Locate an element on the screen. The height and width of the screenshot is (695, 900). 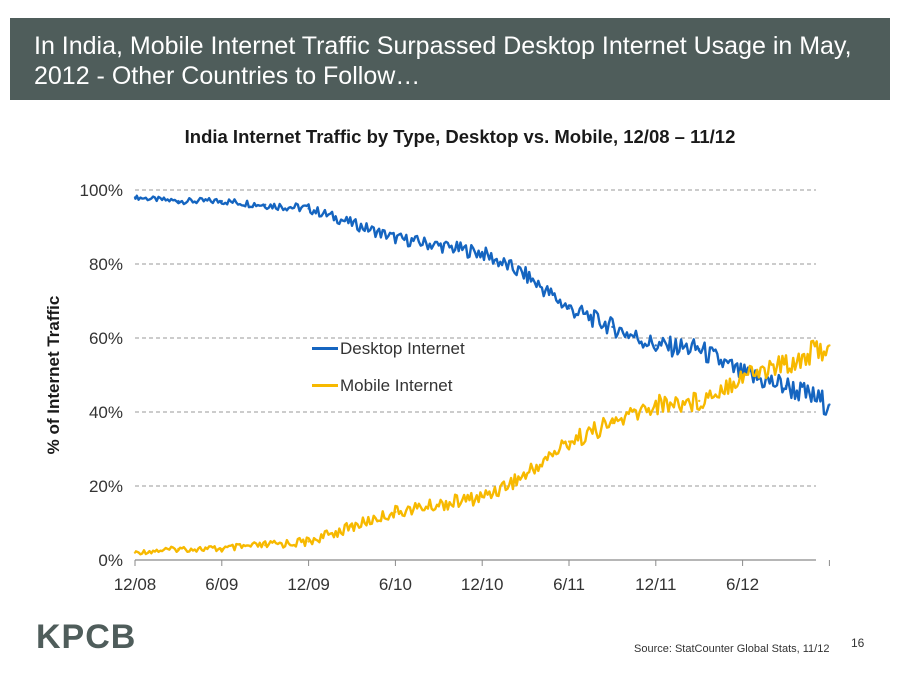
x-tick-label: 6/12 is located at coordinates (742, 584).